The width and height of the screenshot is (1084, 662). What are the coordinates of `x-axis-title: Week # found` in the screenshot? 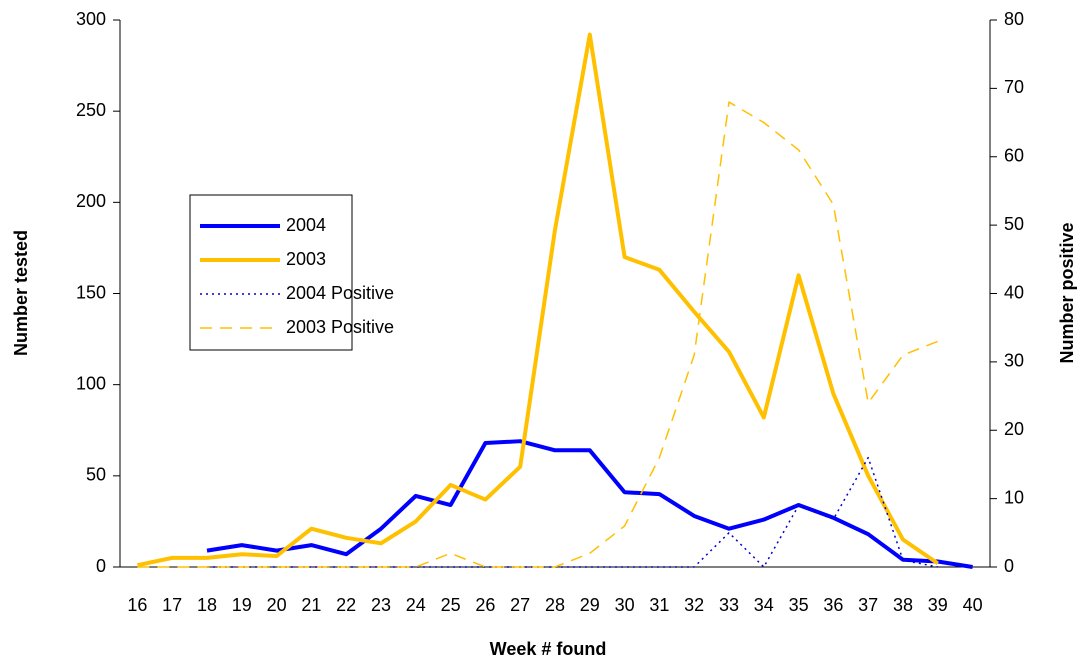 It's located at (548, 649).